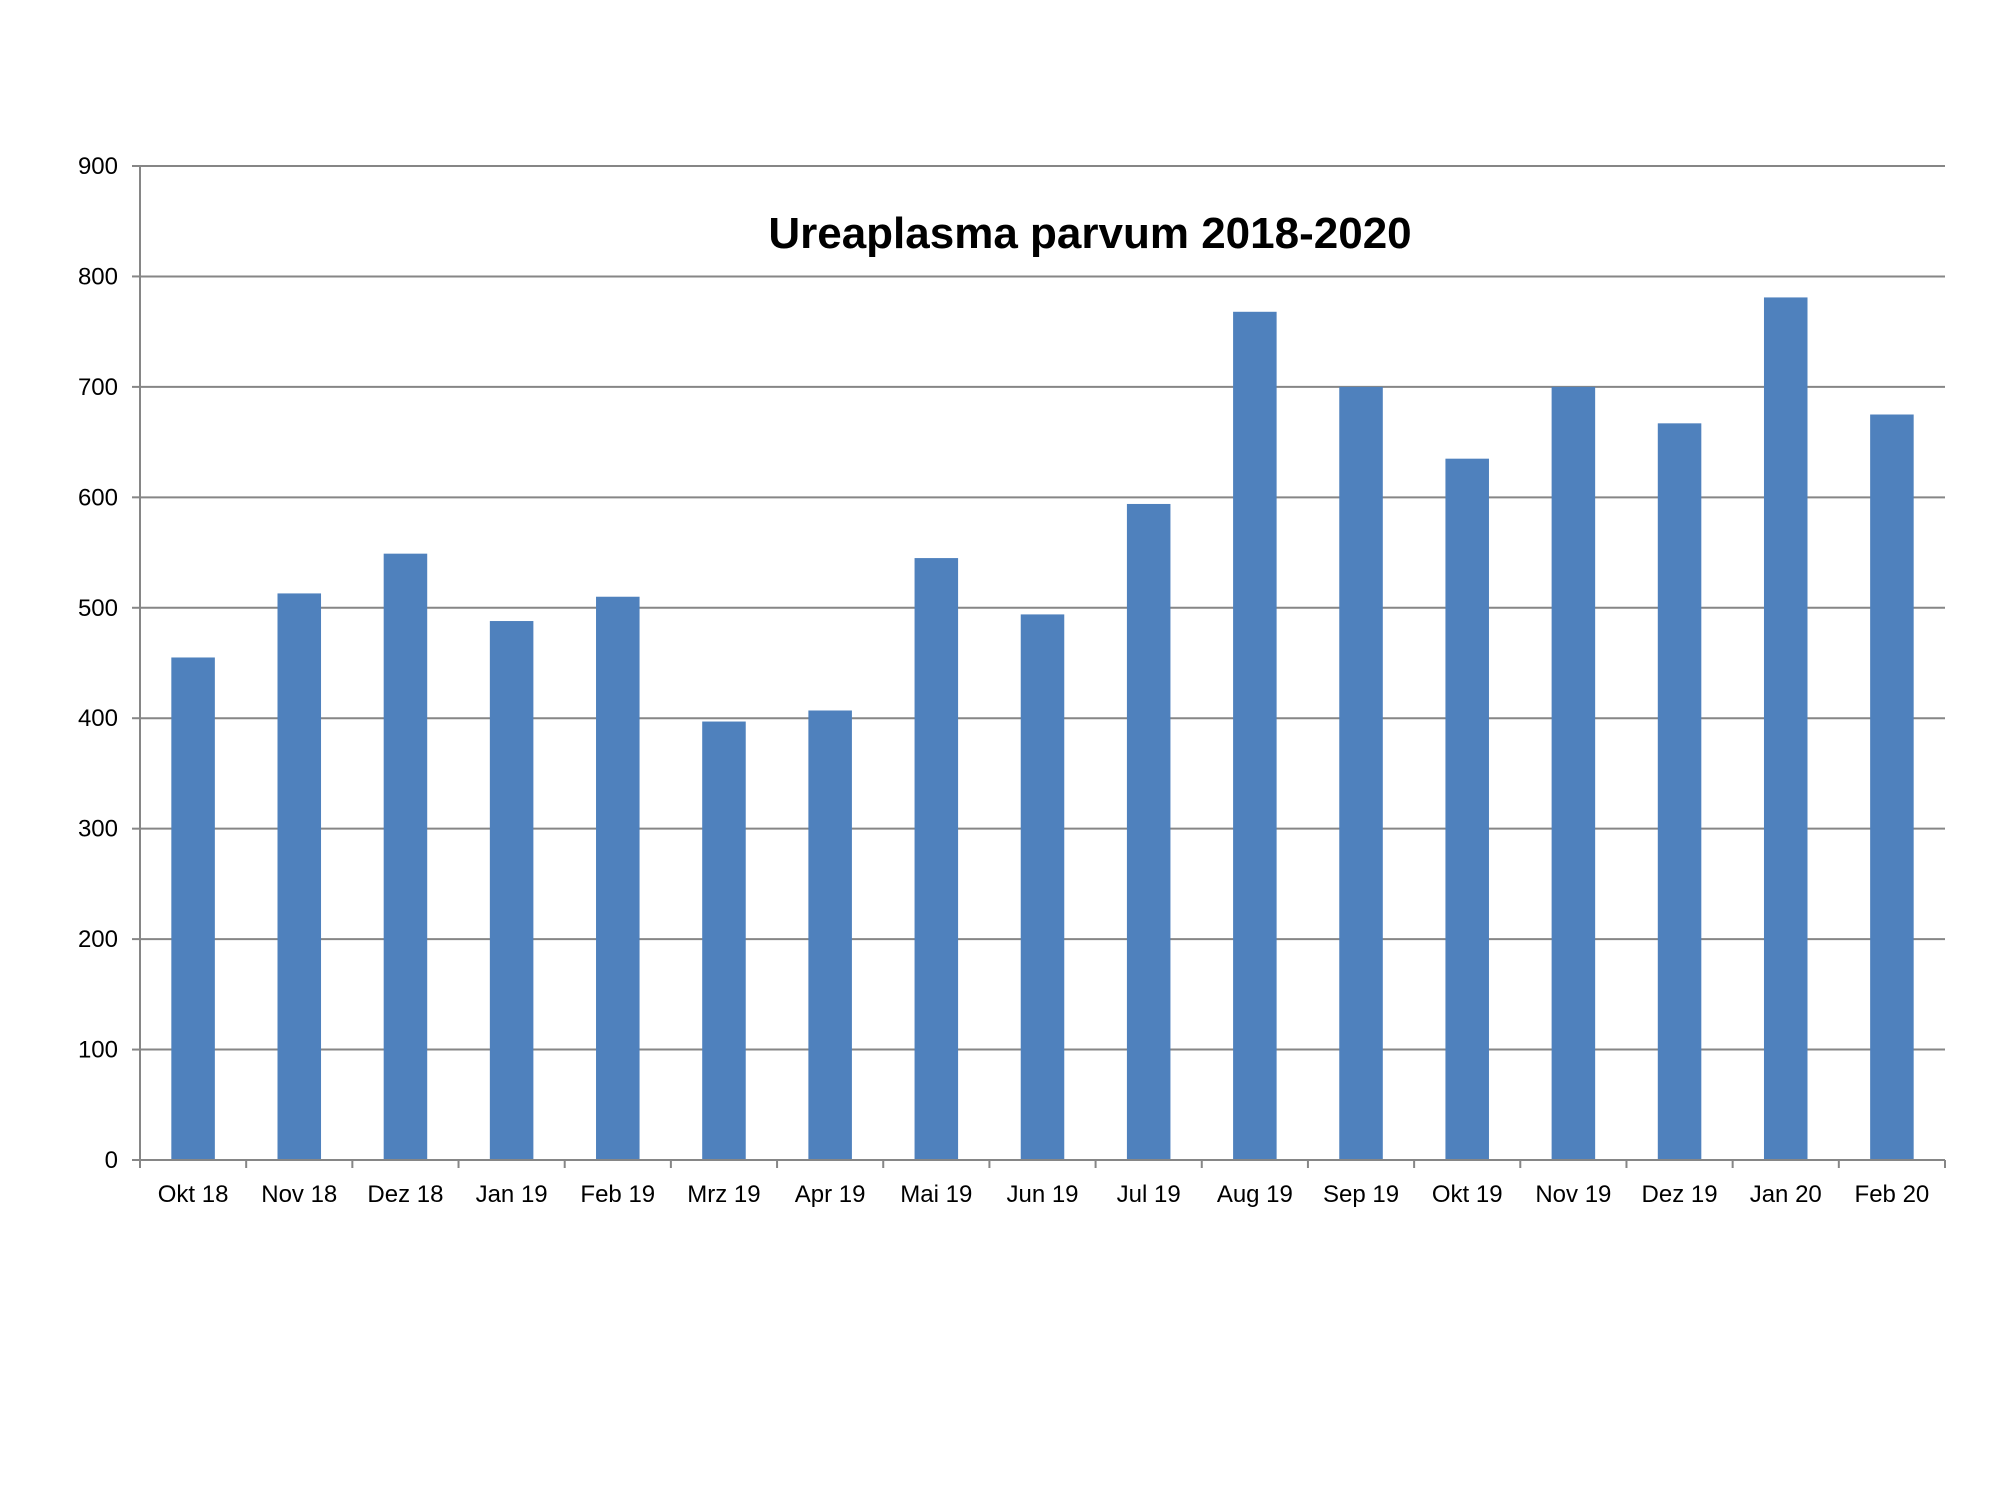 This screenshot has height=1505, width=2000. What do you see at coordinates (1786, 1194) in the screenshot?
I see `x-tick-label: Jan 20` at bounding box center [1786, 1194].